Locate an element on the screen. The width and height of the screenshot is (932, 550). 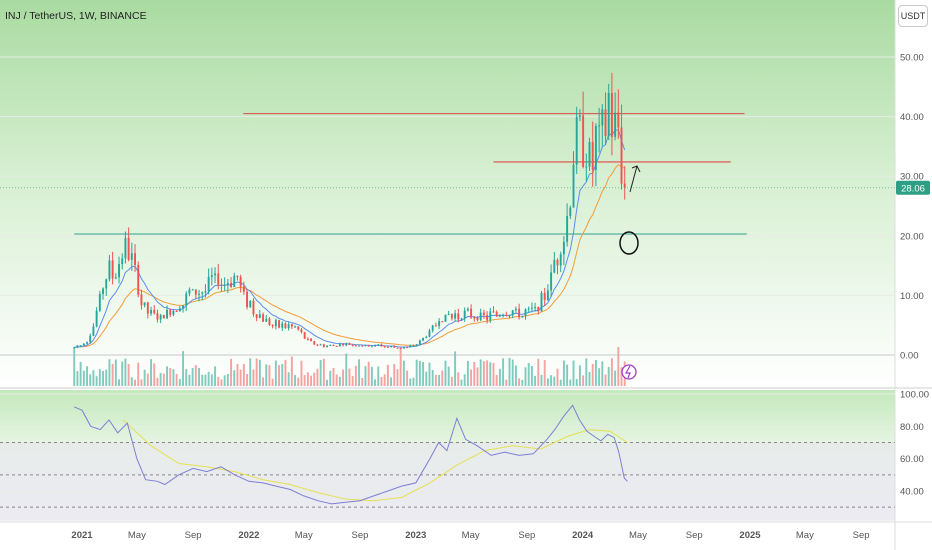
event-icon is located at coordinates (629, 372).